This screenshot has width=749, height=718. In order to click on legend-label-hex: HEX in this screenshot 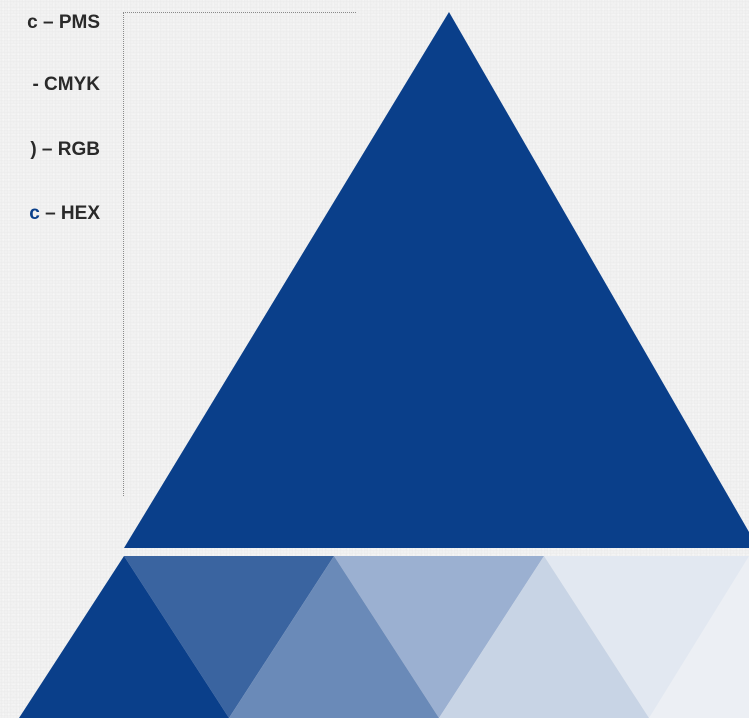, I will do `click(80, 213)`.